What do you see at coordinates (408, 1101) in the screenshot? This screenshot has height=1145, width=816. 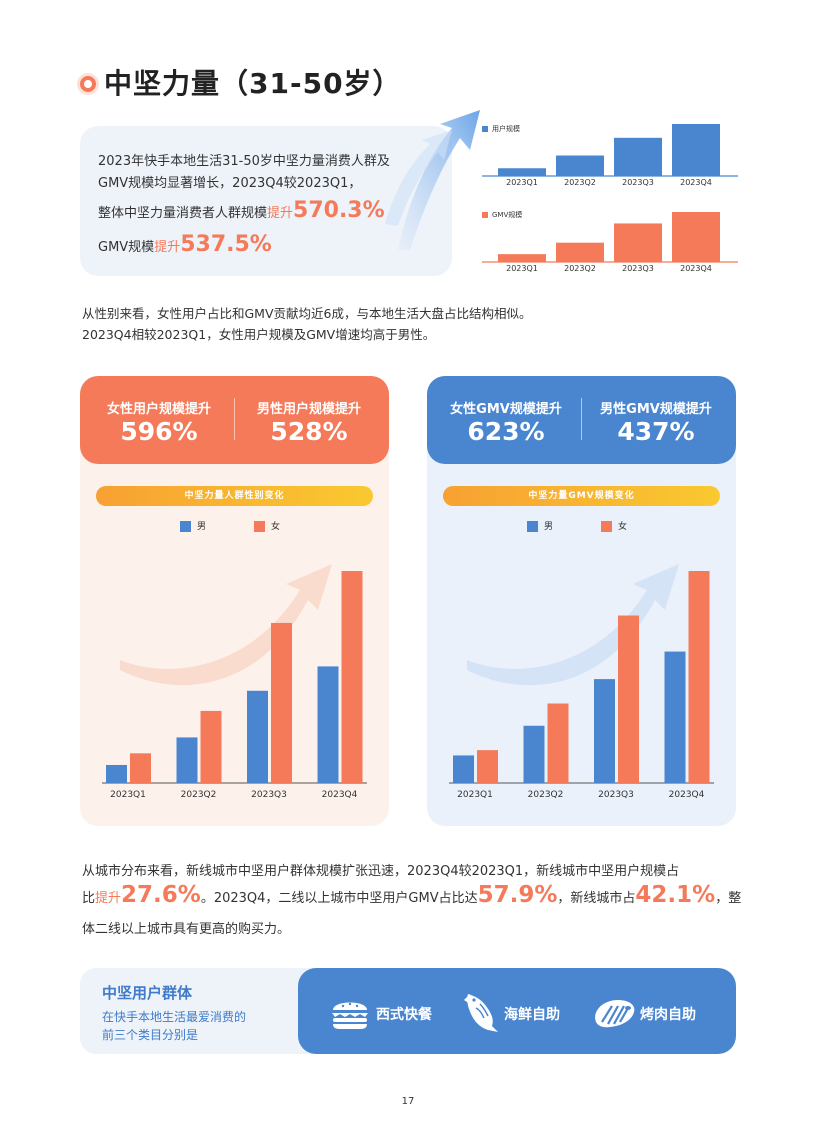 I see `page-number: 17` at bounding box center [408, 1101].